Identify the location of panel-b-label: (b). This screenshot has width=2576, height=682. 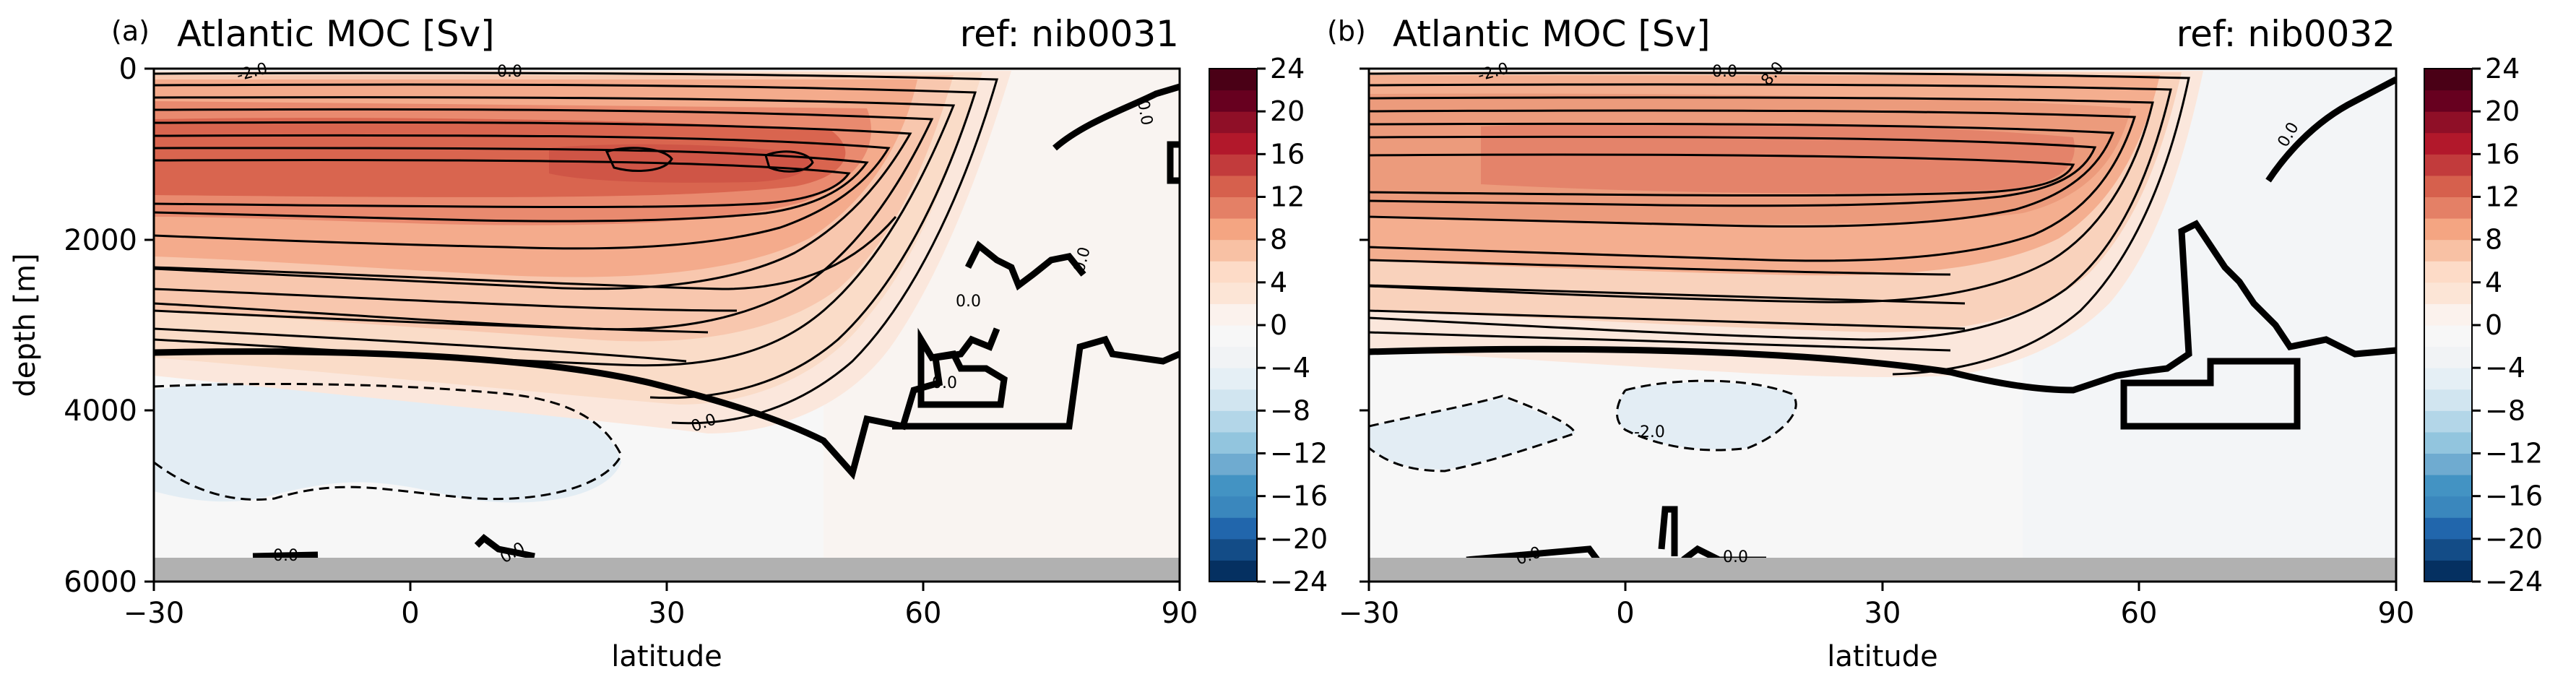
(1346, 31).